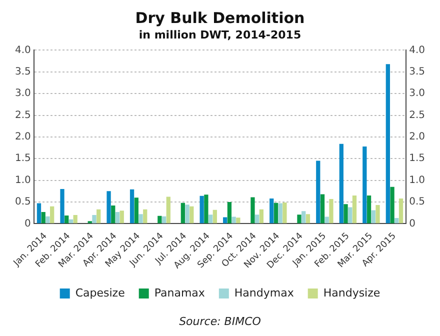  I want to click on y-tick-label: 1.5, so click(22, 158).